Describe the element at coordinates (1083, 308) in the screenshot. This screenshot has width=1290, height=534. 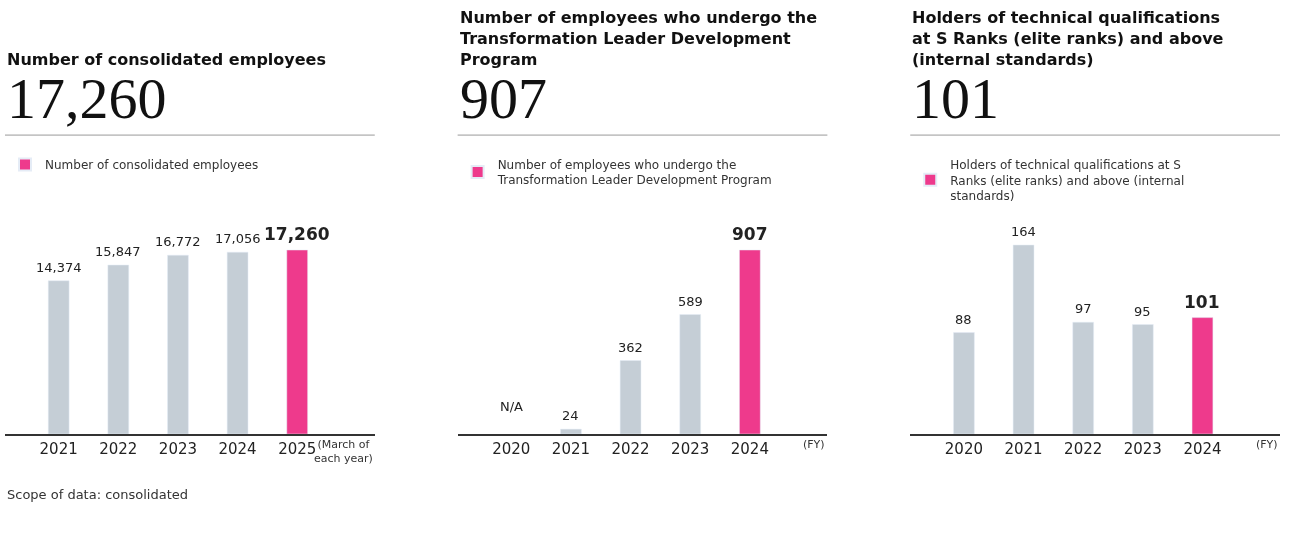
I see `data-label: 97` at that location.